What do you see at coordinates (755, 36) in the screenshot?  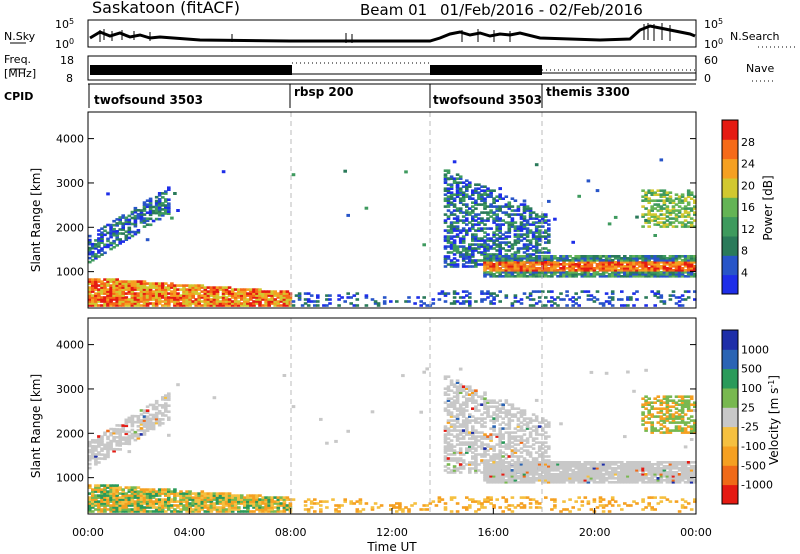 I see `search-panel-label: N.Search` at bounding box center [755, 36].